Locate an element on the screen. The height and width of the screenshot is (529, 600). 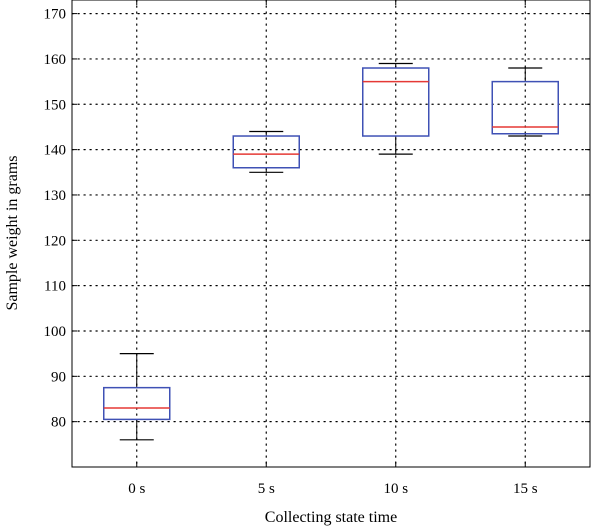
y-tick-label: 80 is located at coordinates (58, 423).